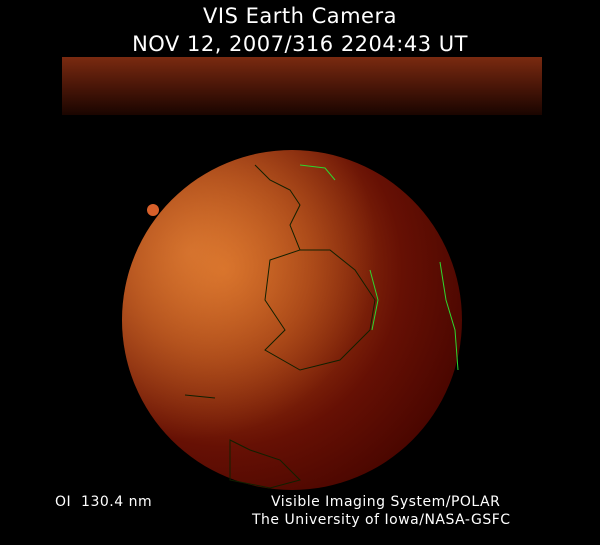 This screenshot has width=600, height=545. What do you see at coordinates (379, 267) in the screenshot?
I see `green-coastlines` at bounding box center [379, 267].